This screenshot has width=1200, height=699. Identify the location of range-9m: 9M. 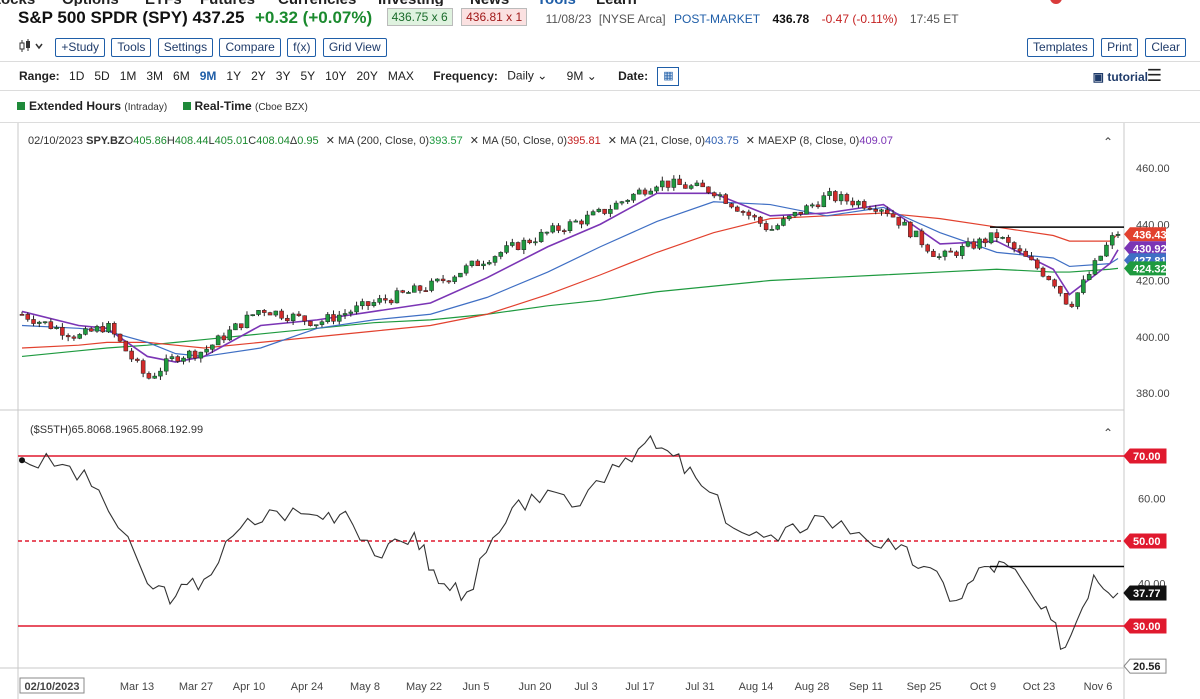
(208, 75).